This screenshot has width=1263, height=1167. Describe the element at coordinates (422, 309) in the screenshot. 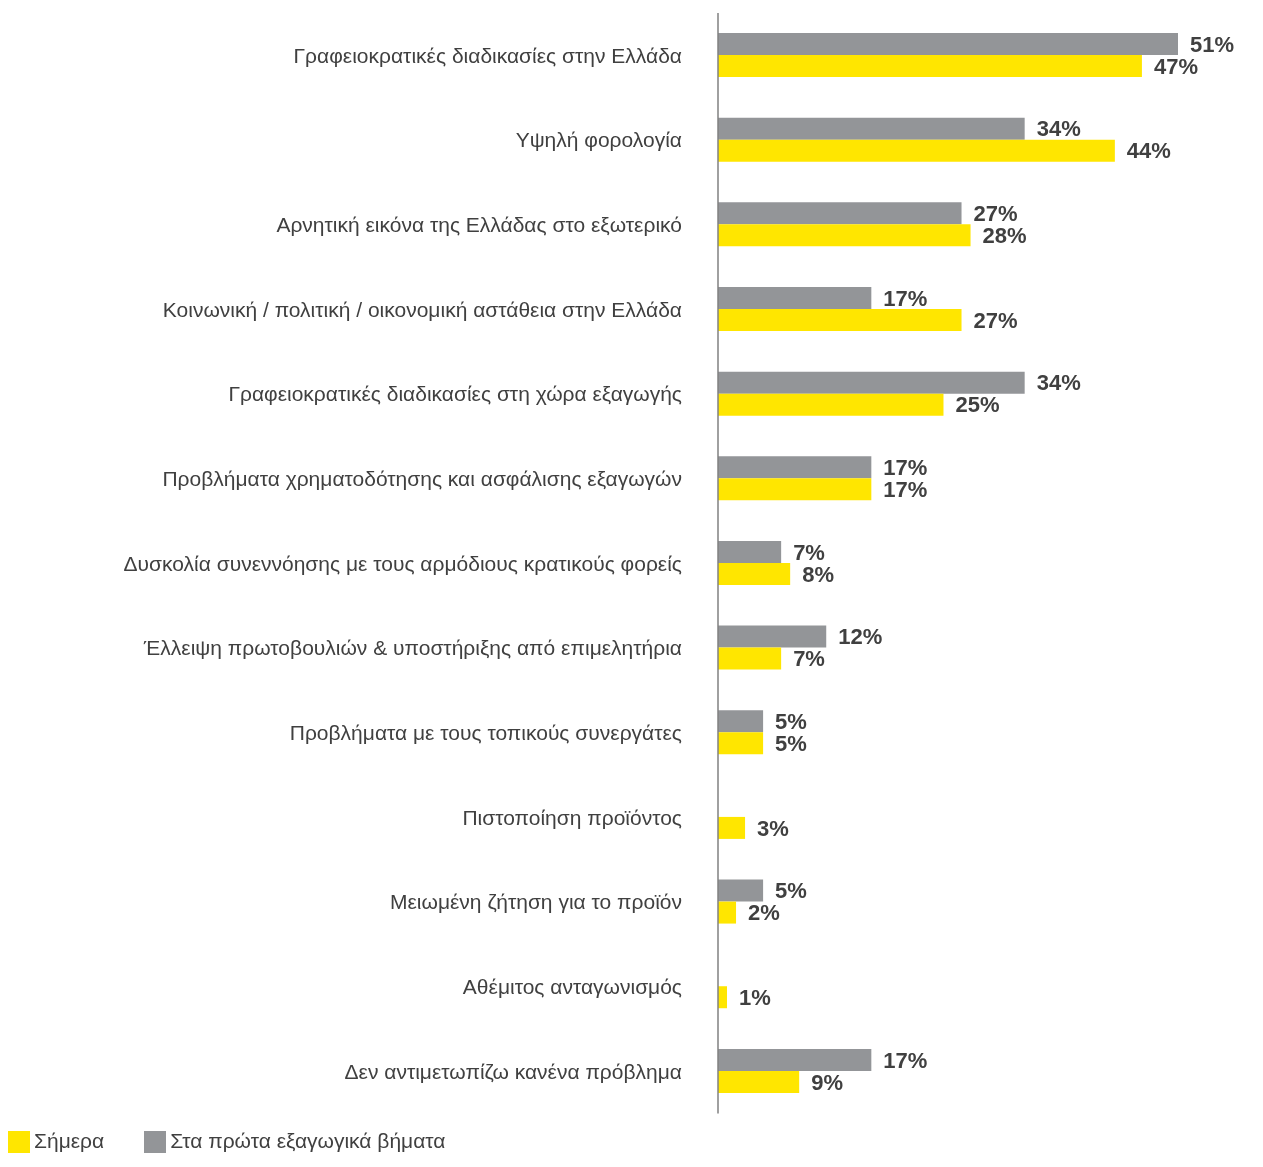

I see `y-tick-label: Κοινωνική / πολιτική / οικονομική αστάθεια στην Ελλάδα` at that location.